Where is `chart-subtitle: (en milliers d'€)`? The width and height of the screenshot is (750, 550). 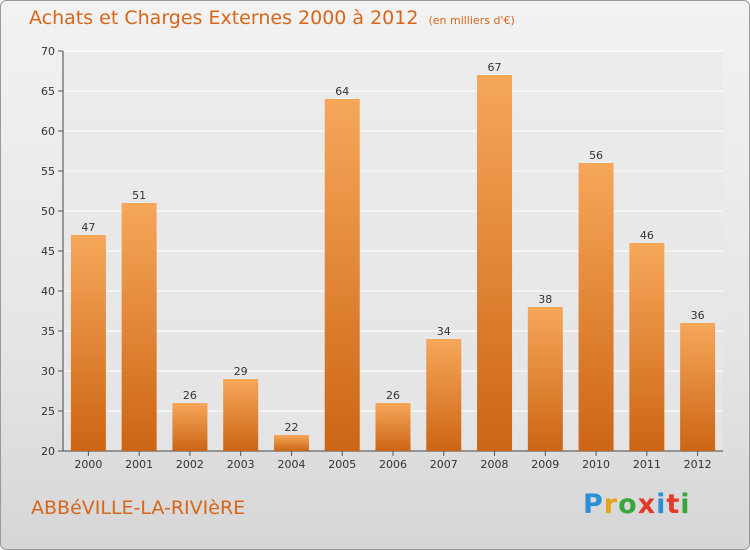
chart-subtitle: (en milliers d'€) is located at coordinates (471, 20).